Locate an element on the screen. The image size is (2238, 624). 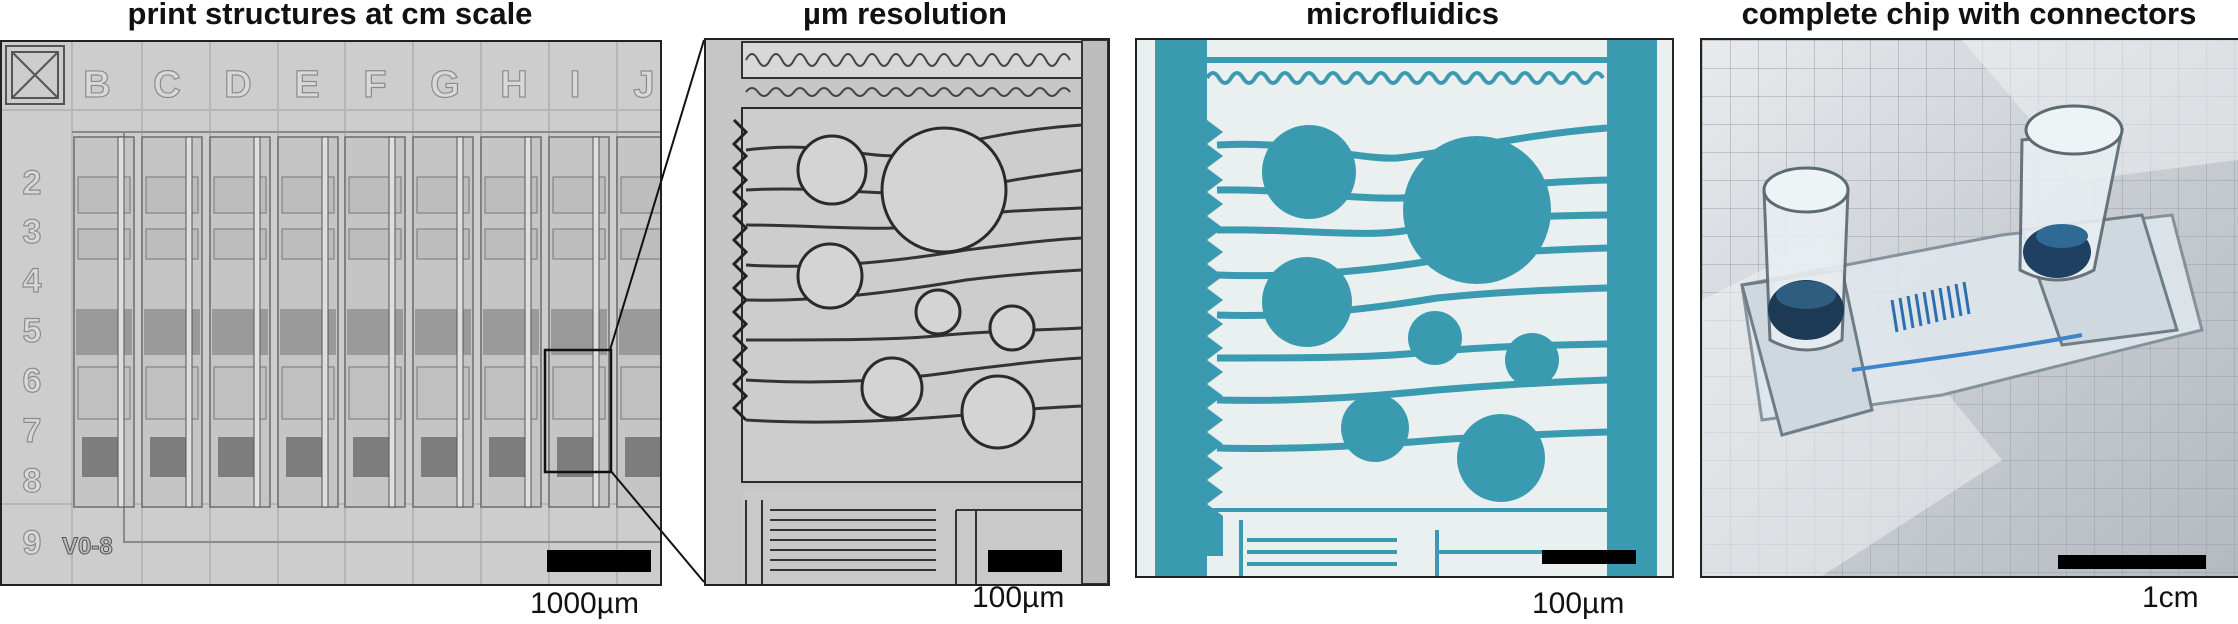
column-letter: E is located at coordinates (306, 85).